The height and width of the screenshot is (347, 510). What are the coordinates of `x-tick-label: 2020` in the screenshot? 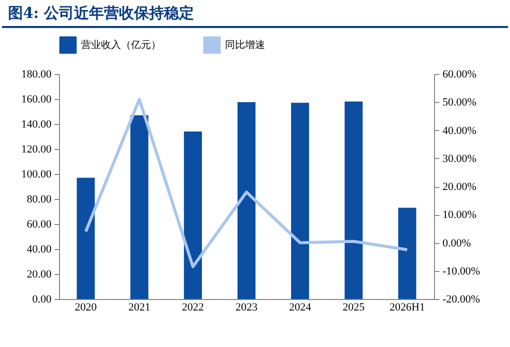 It's located at (86, 308).